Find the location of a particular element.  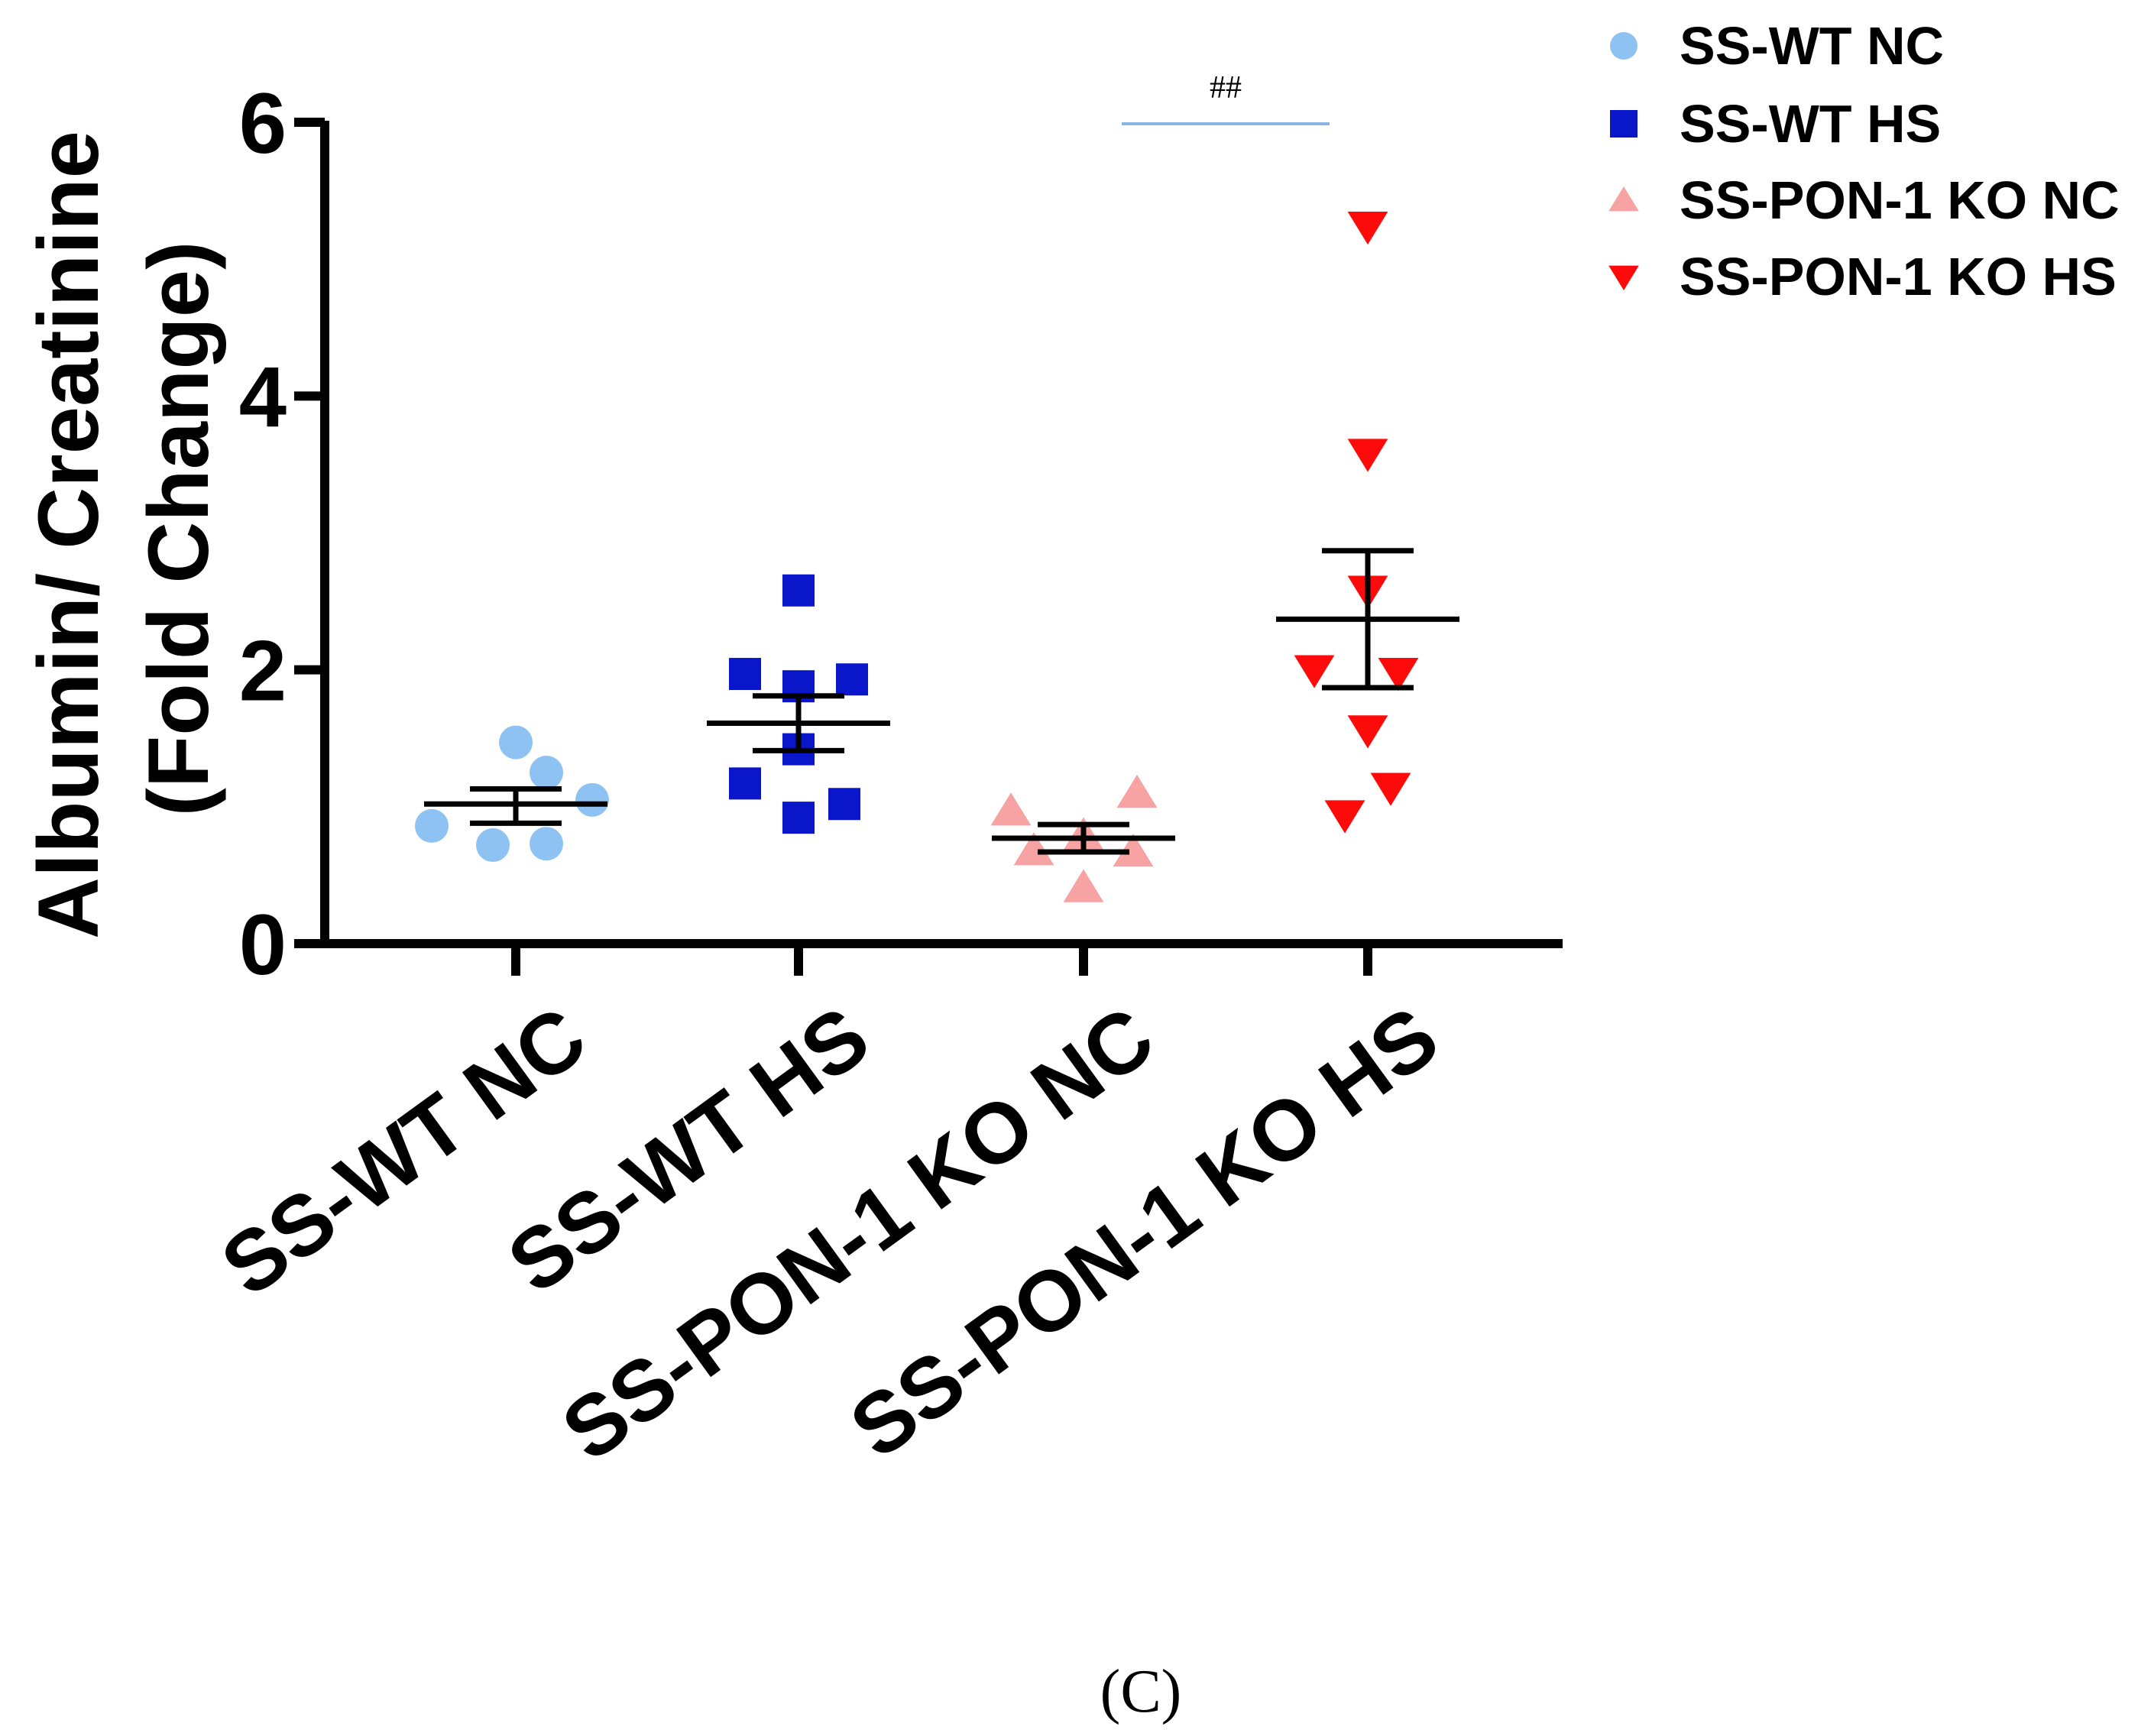

y-axis-label: Albumin/ Creatinine is located at coordinates (68, 535).